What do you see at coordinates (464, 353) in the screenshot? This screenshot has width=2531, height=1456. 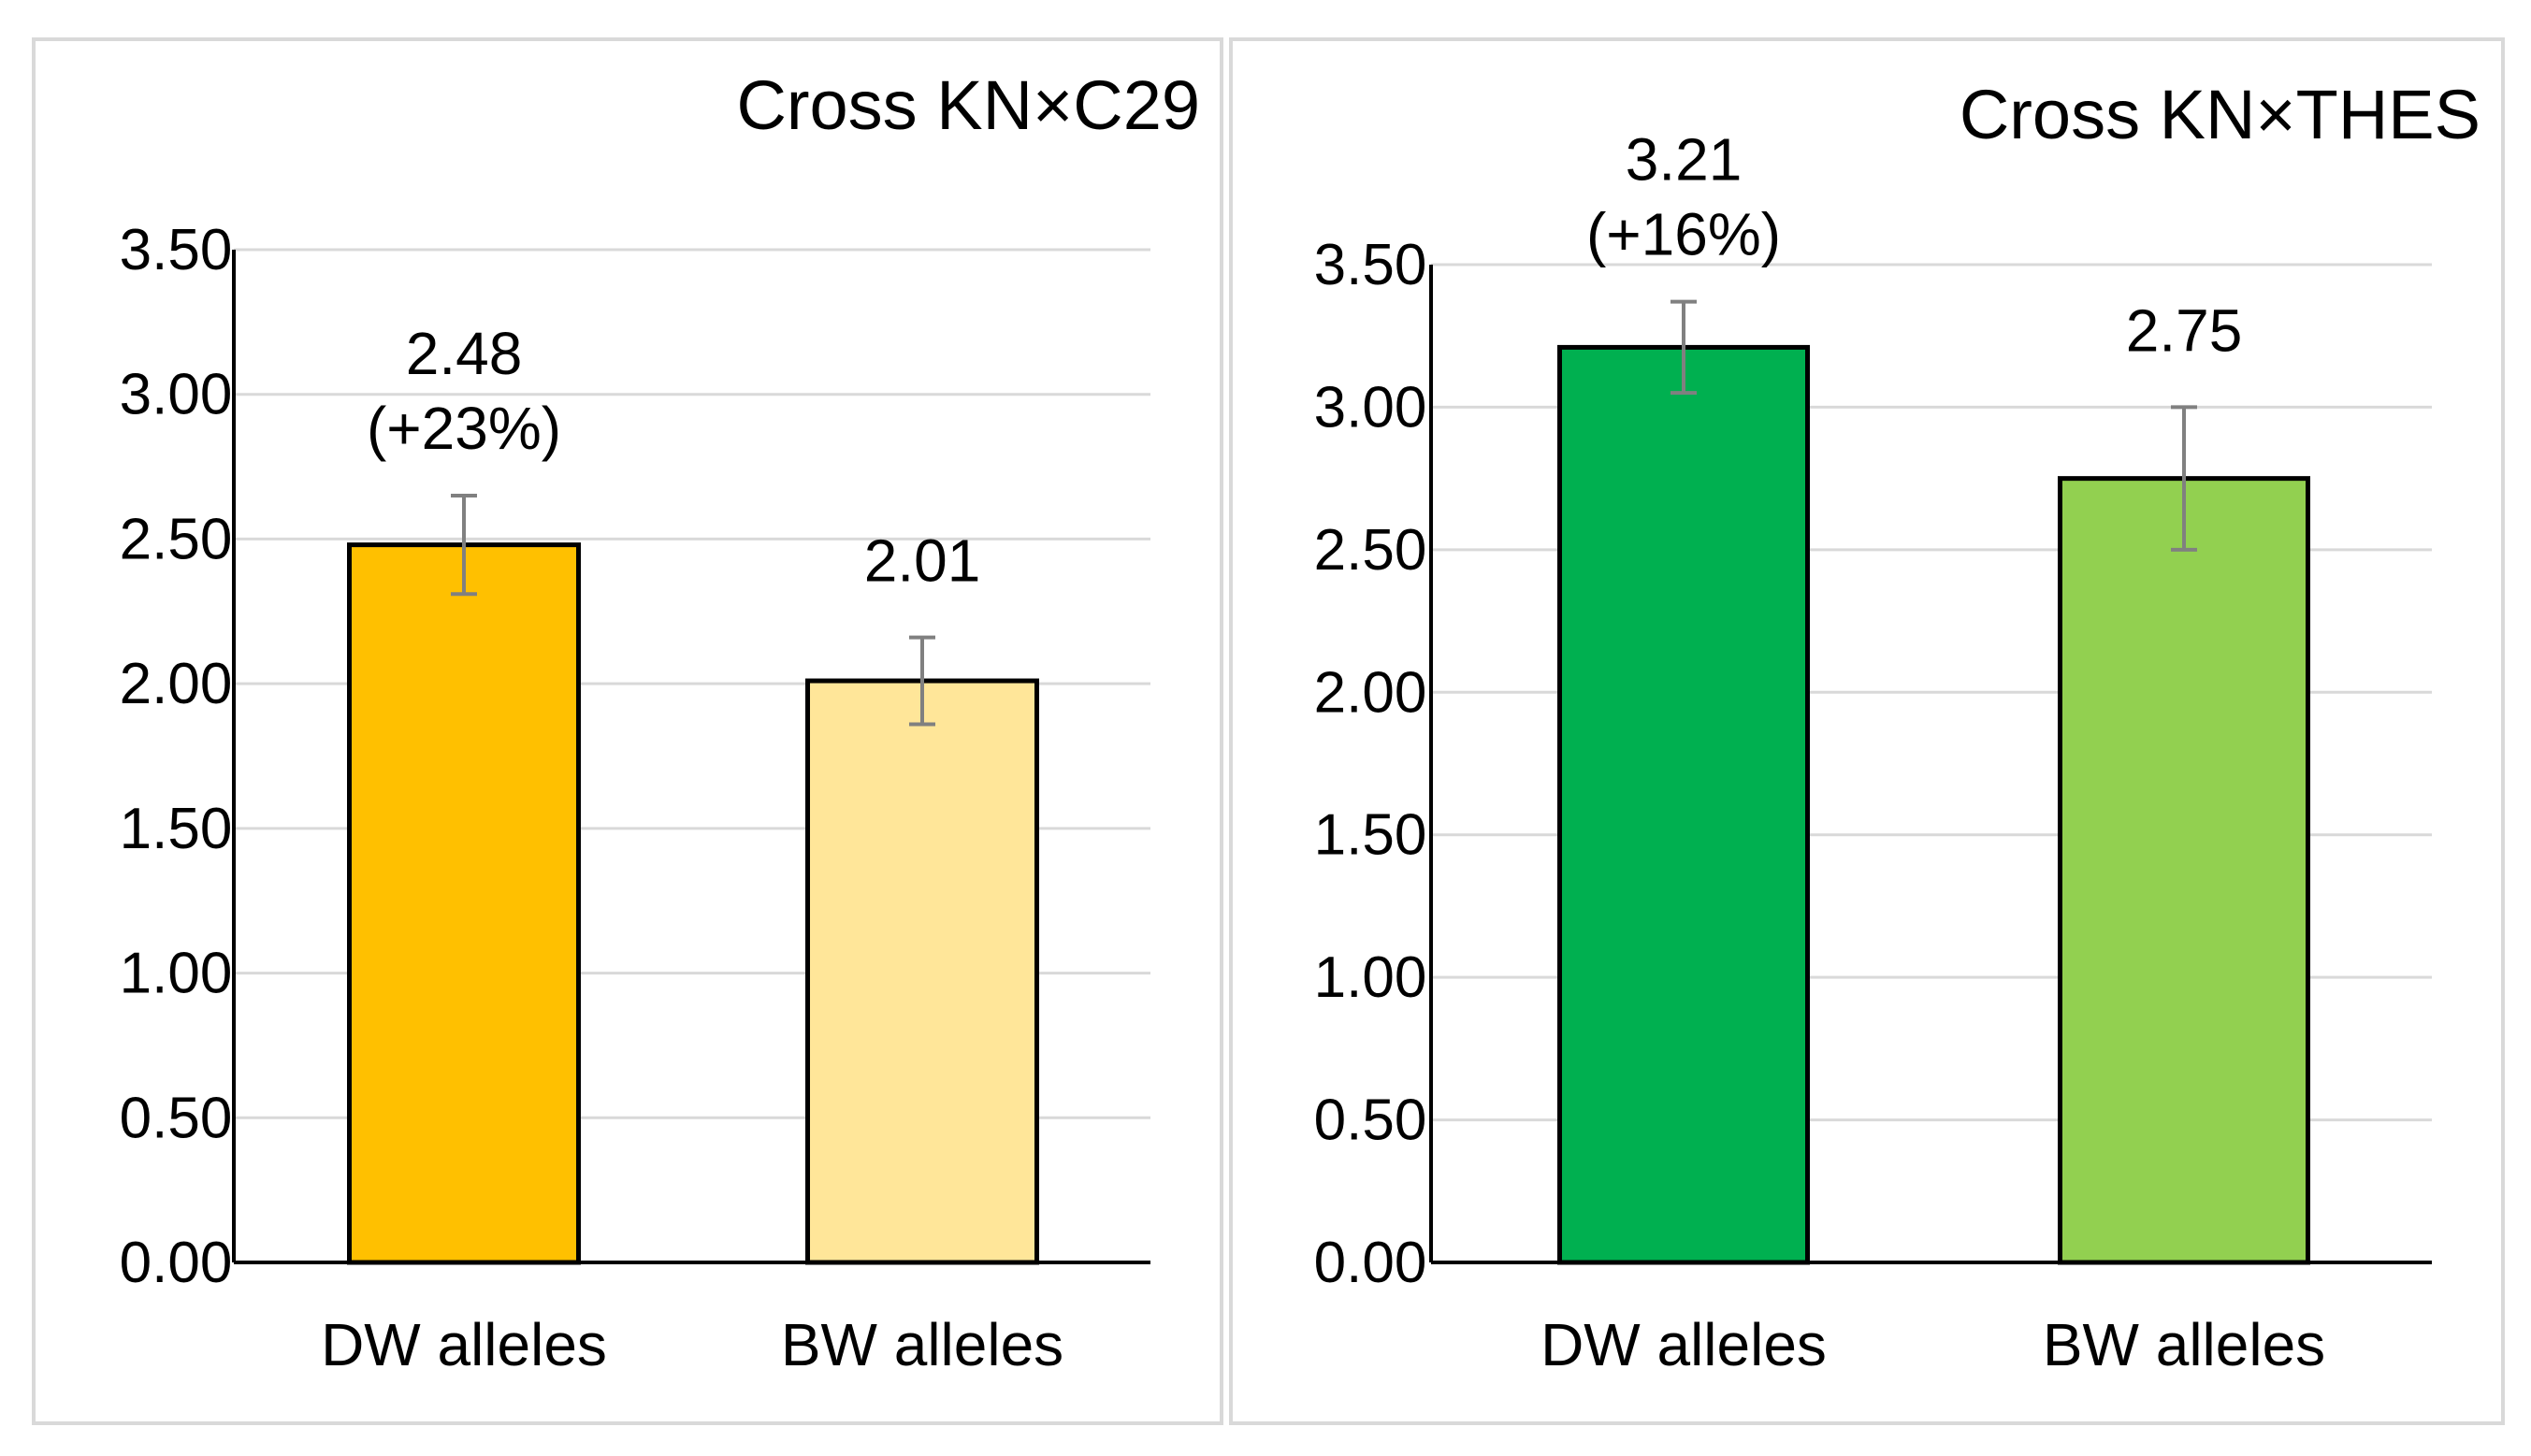 I see `data-label: 2.48` at bounding box center [464, 353].